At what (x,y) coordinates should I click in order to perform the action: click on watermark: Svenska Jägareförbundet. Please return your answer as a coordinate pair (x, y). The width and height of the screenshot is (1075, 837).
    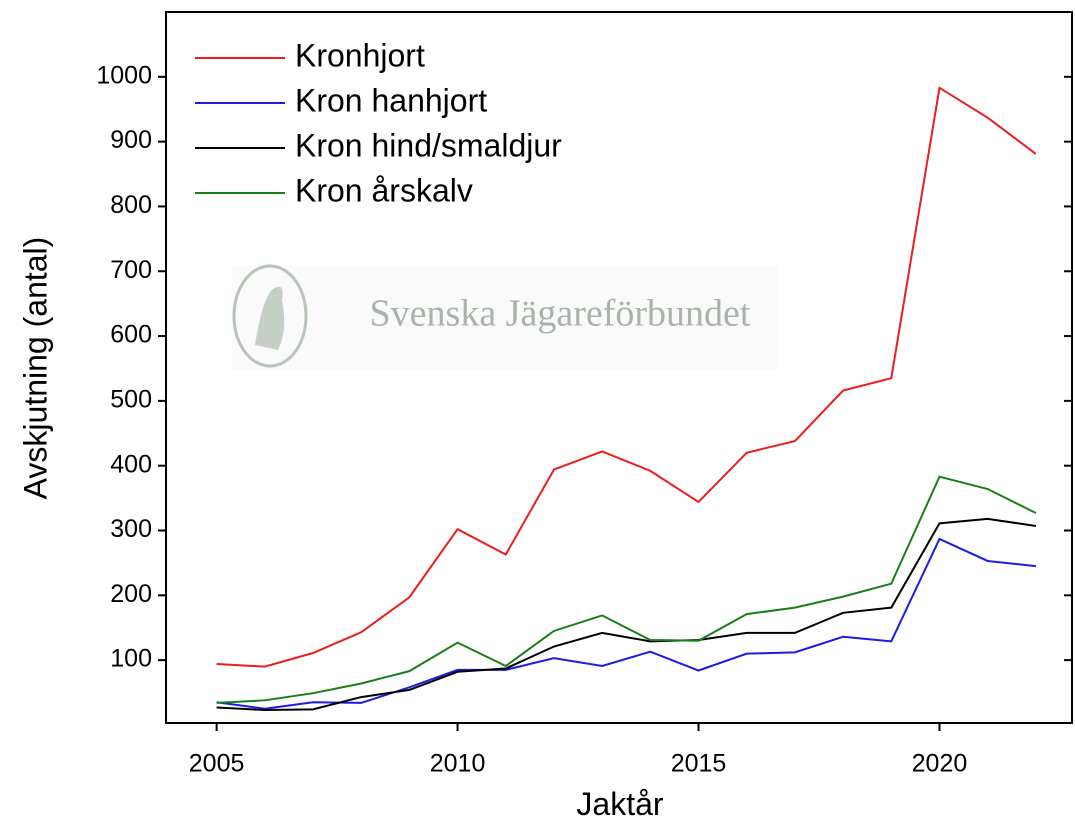
    Looking at the image, I should click on (560, 314).